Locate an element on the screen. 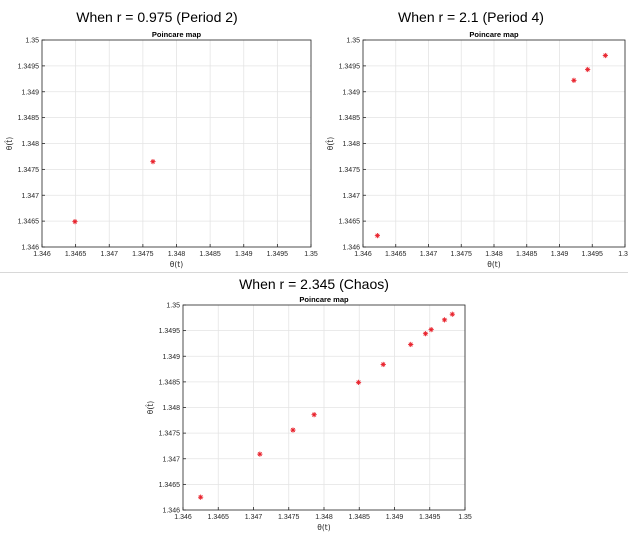  panel-divider is located at coordinates (314, 272).